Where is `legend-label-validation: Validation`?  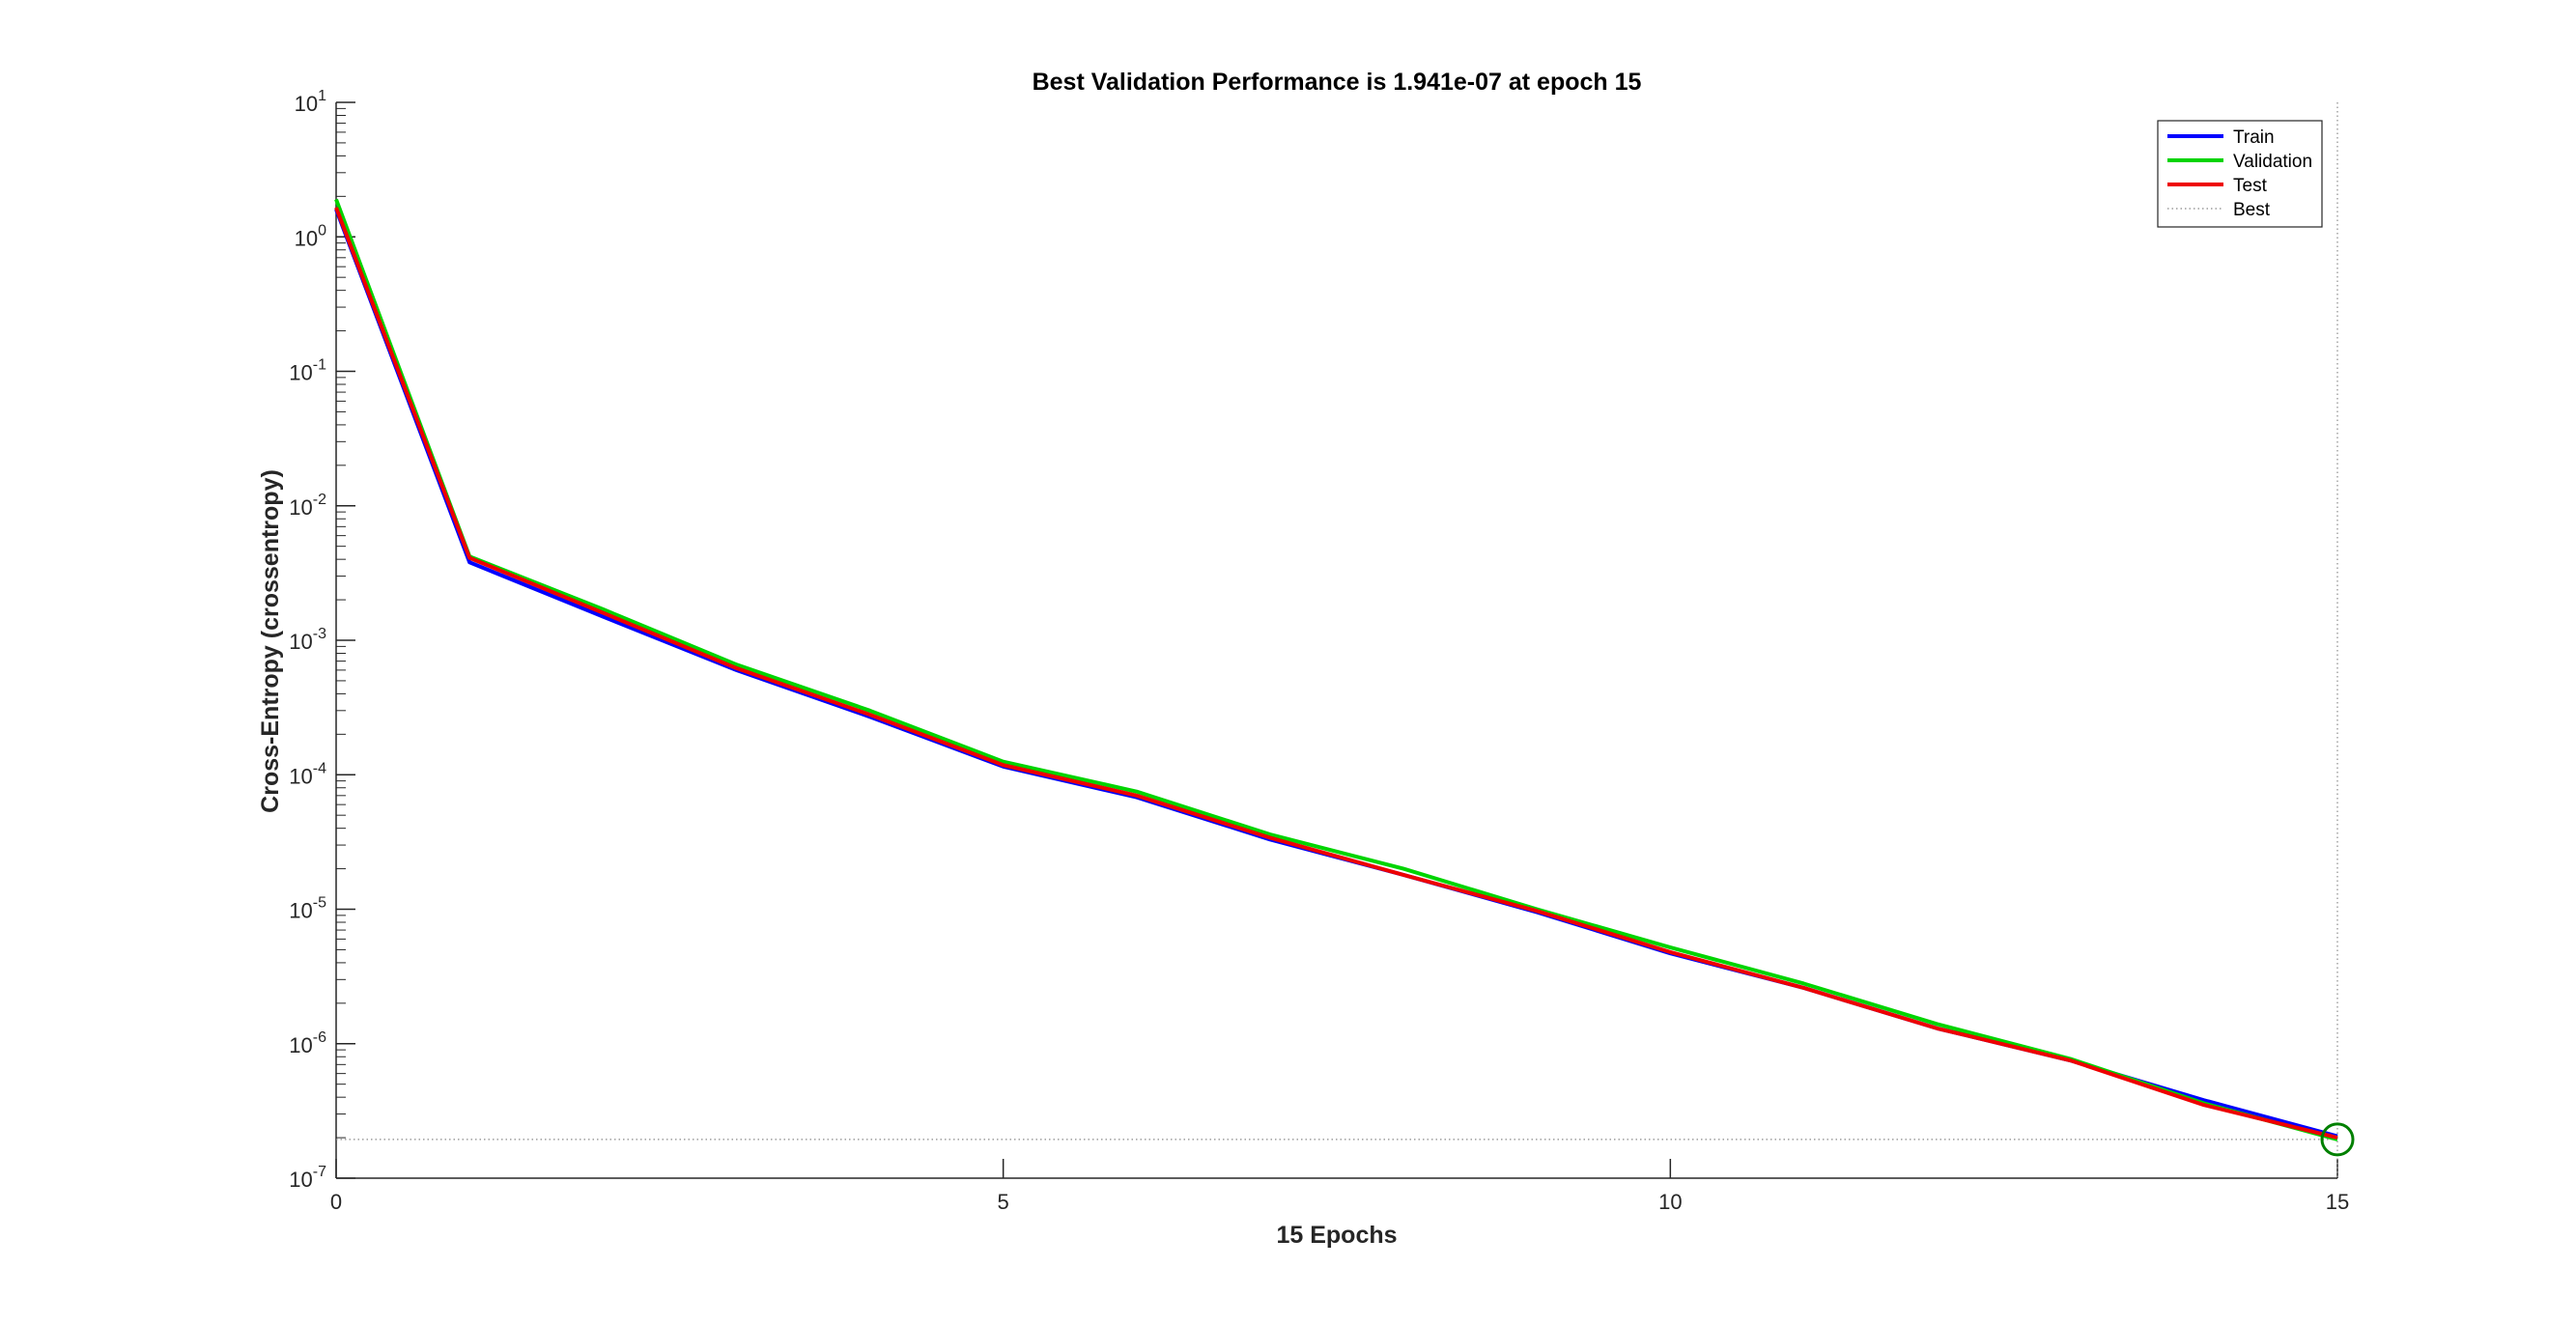 legend-label-validation: Validation is located at coordinates (2272, 162).